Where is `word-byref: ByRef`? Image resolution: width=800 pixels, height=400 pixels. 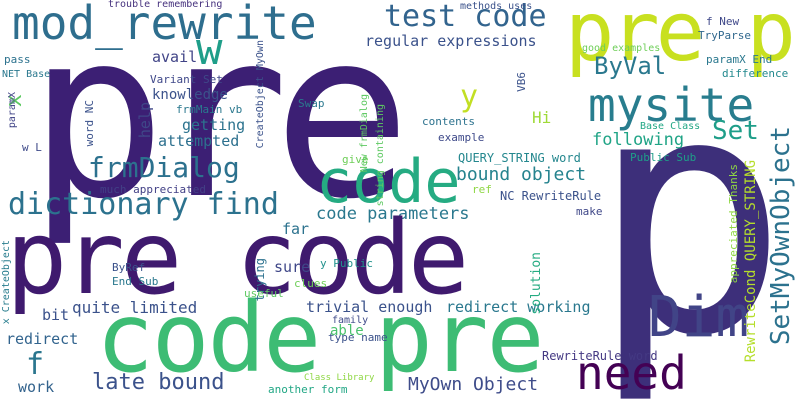 word-byref: ByRef is located at coordinates (129, 267).